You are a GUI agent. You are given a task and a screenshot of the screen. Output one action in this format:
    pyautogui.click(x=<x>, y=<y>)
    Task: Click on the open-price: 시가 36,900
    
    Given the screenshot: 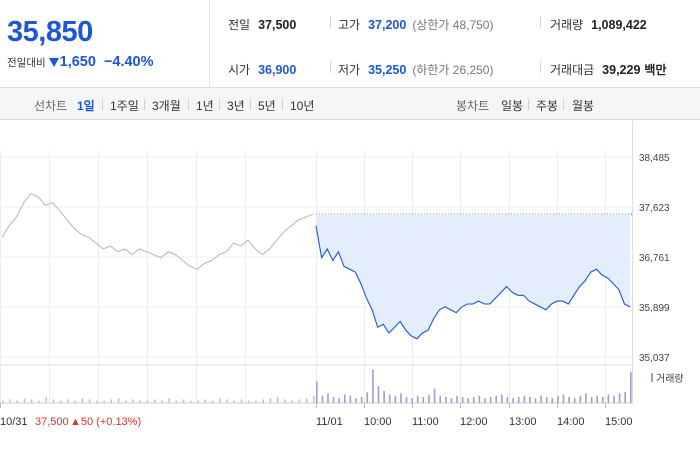 What is the action you would take?
    pyautogui.click(x=262, y=70)
    